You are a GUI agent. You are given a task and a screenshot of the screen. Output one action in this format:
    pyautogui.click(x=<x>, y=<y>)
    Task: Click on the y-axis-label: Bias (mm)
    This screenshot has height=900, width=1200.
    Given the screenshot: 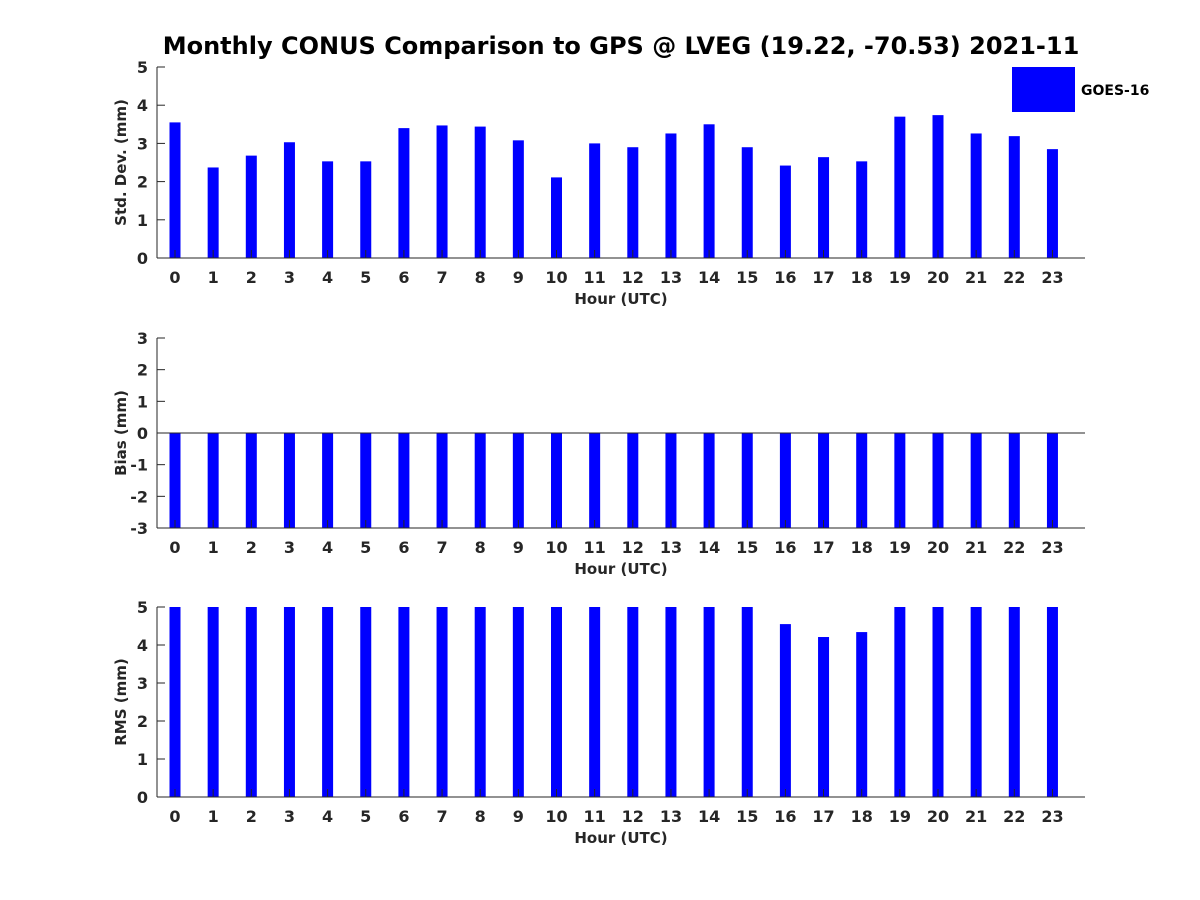 What is the action you would take?
    pyautogui.click(x=121, y=433)
    